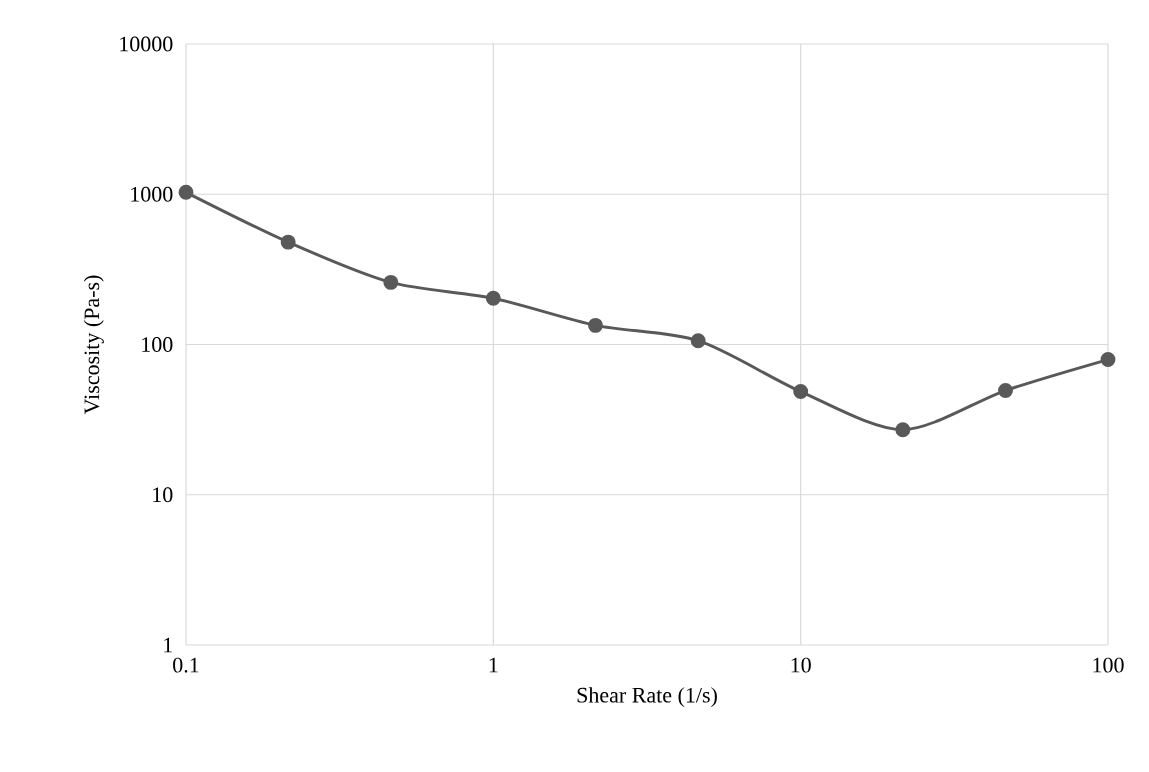  Describe the element at coordinates (163, 495) in the screenshot. I see `y-tick-label: 10` at that location.